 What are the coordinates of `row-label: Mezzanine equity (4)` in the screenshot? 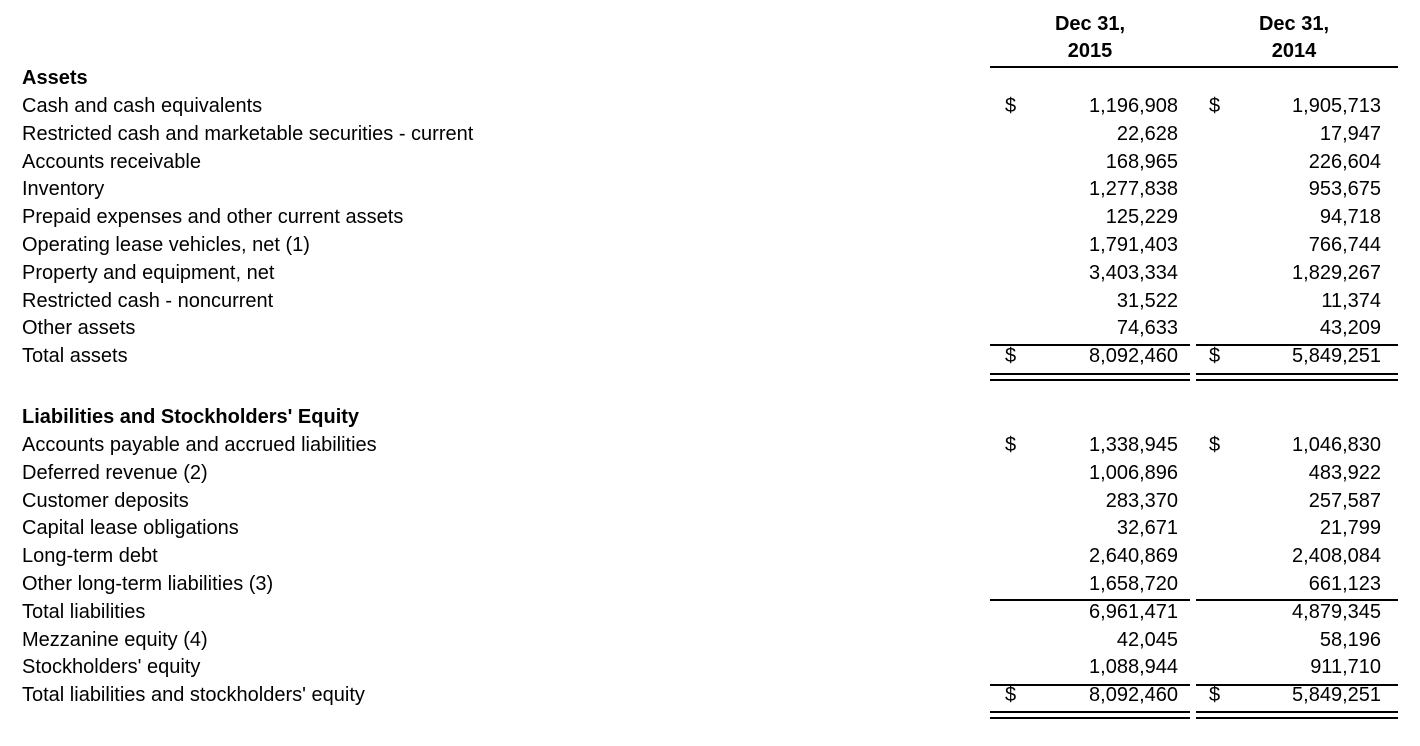 It's located at (115, 640).